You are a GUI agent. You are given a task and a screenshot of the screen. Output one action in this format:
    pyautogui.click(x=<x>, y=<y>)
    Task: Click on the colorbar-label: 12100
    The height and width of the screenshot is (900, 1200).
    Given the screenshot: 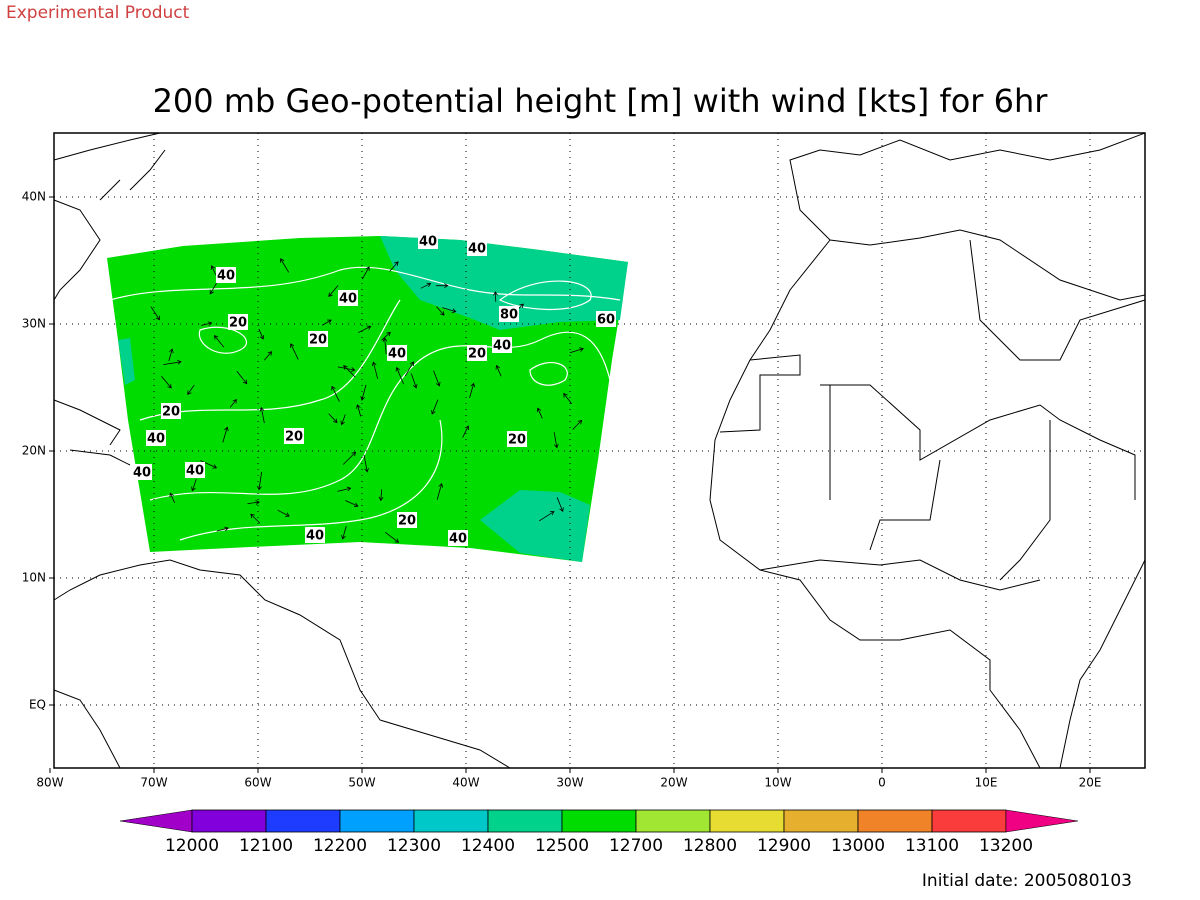 What is the action you would take?
    pyautogui.click(x=266, y=846)
    